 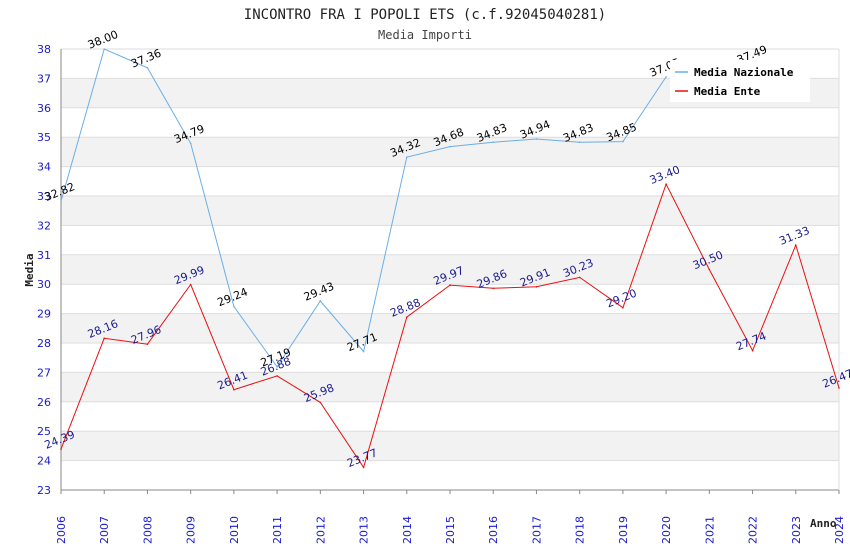 What do you see at coordinates (44, 196) in the screenshot?
I see `y-tick-label: 33` at bounding box center [44, 196].